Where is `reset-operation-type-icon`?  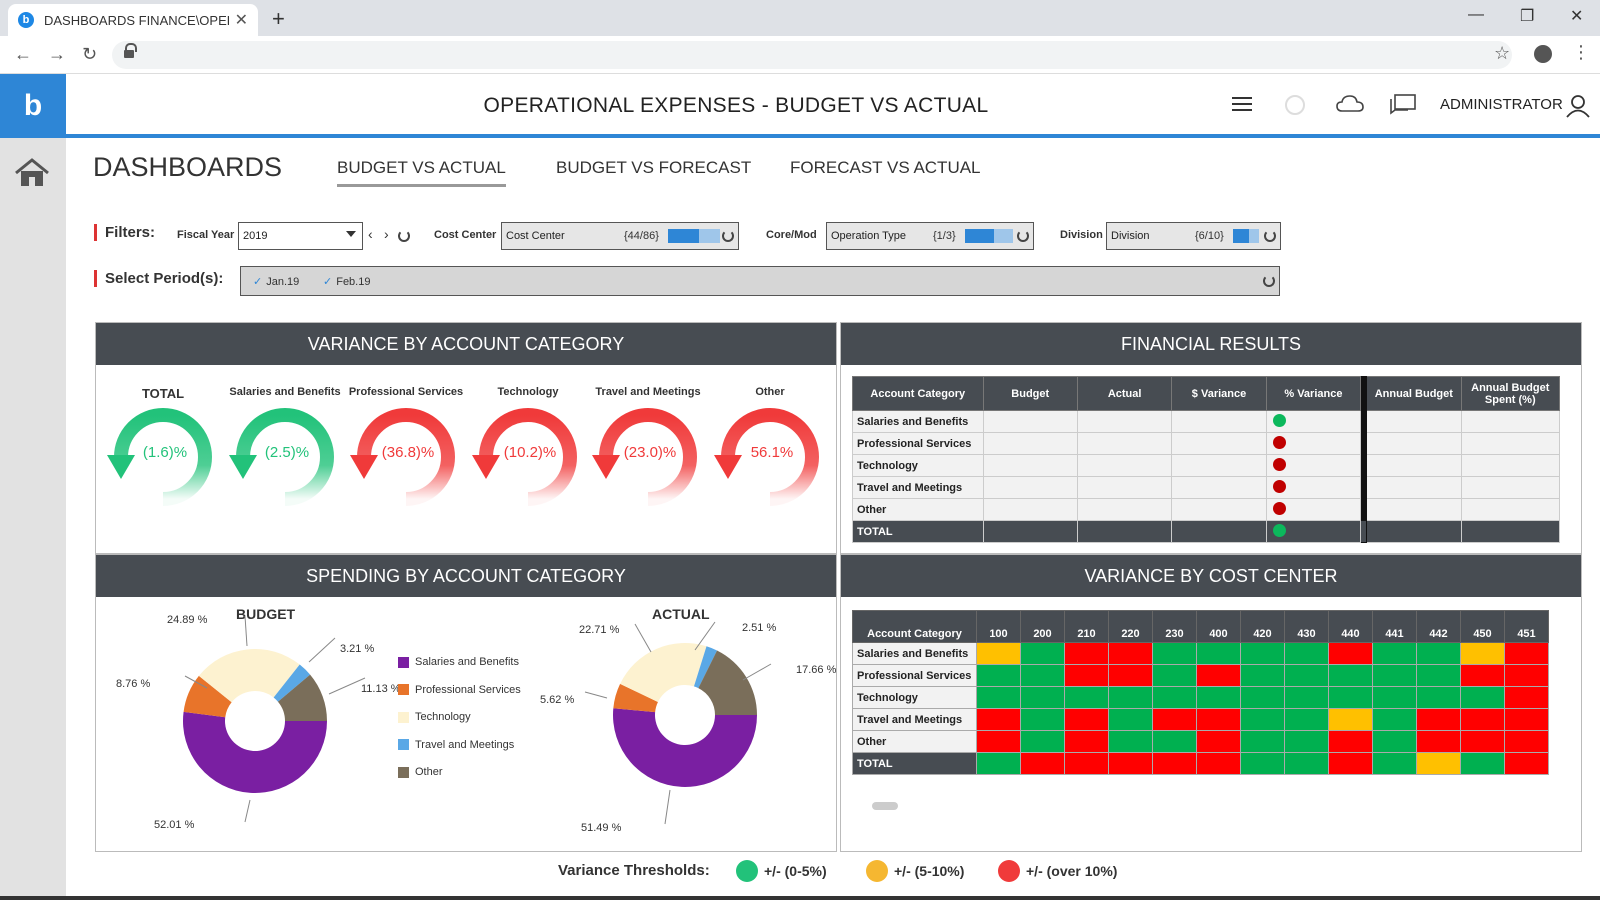 reset-operation-type-icon is located at coordinates (1023, 236).